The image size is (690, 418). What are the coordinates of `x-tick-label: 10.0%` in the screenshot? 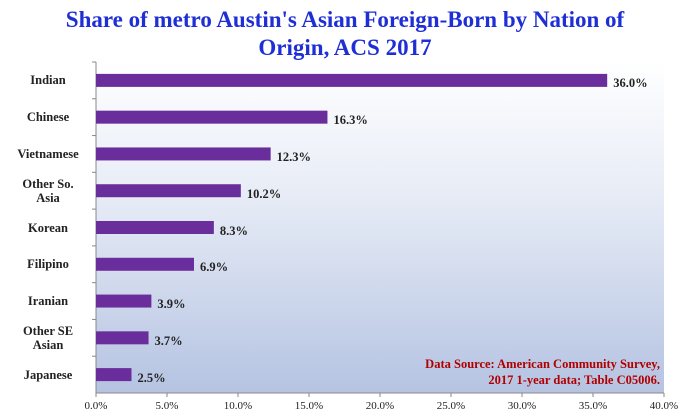 It's located at (238, 406).